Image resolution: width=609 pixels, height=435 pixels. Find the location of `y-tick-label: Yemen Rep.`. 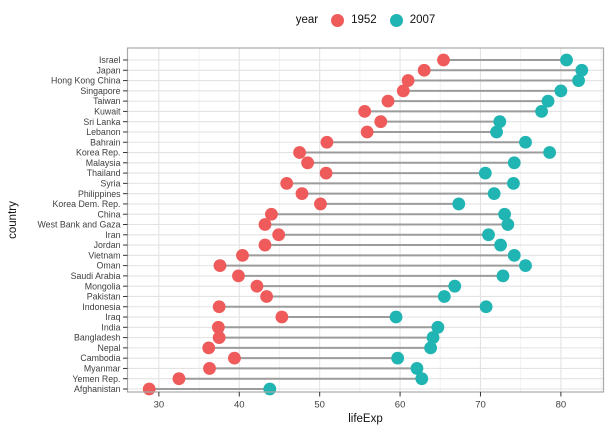

y-tick-label: Yemen Rep. is located at coordinates (96, 379).